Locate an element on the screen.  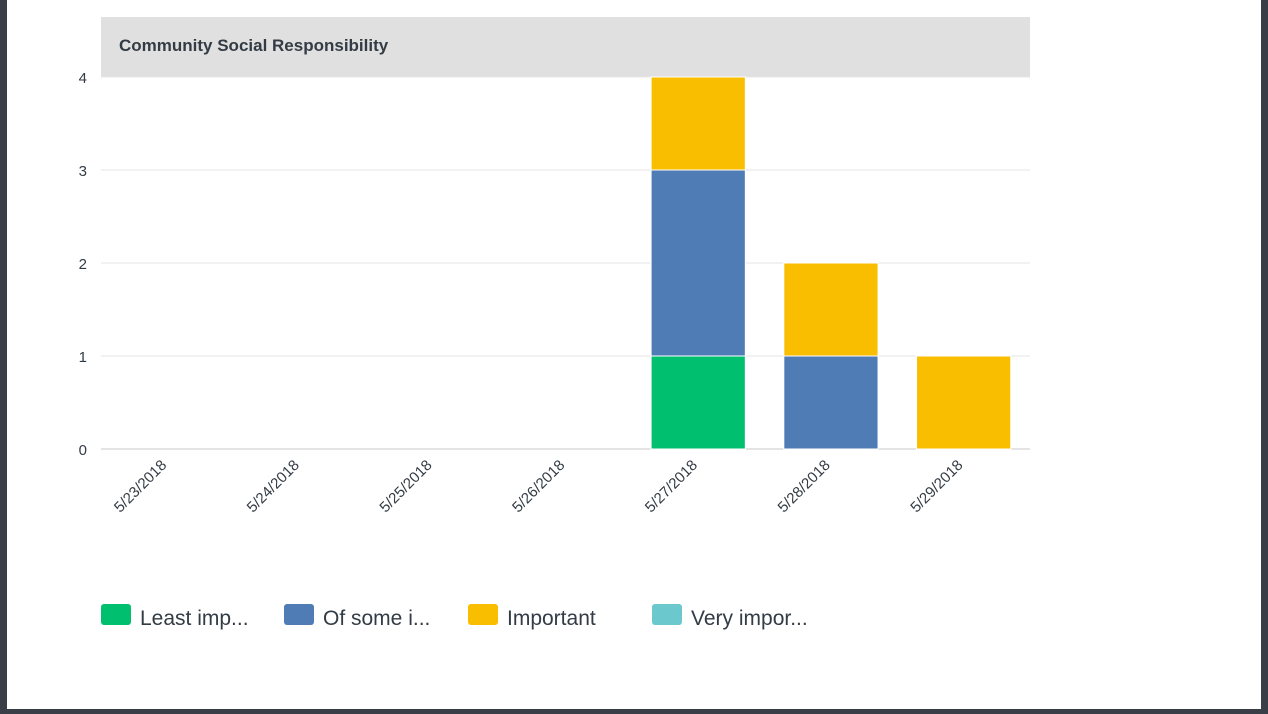
bars is located at coordinates (831, 263).